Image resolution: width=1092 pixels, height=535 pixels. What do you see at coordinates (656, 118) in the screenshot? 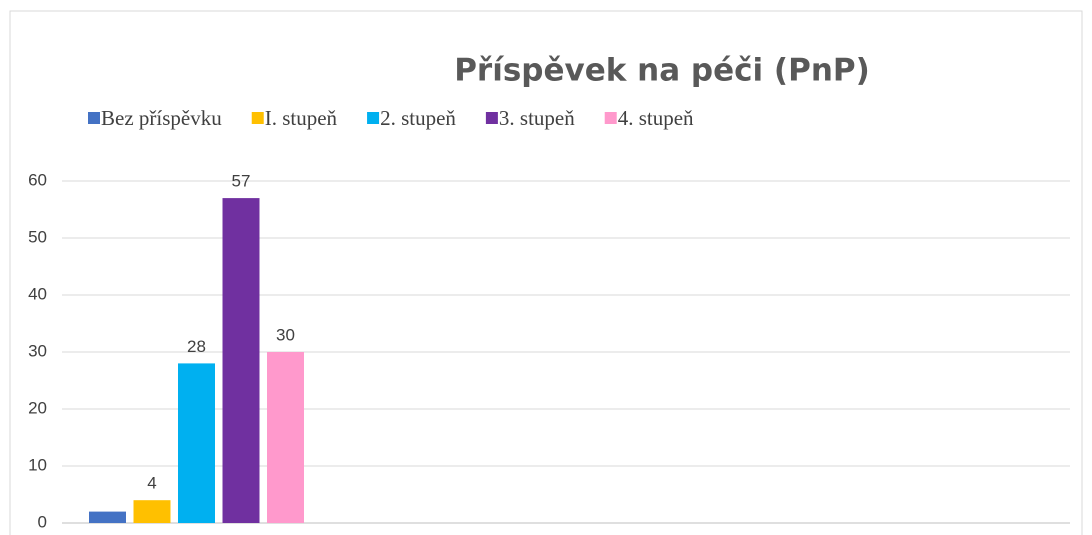
I see `legend-label: 4. stupeň` at bounding box center [656, 118].